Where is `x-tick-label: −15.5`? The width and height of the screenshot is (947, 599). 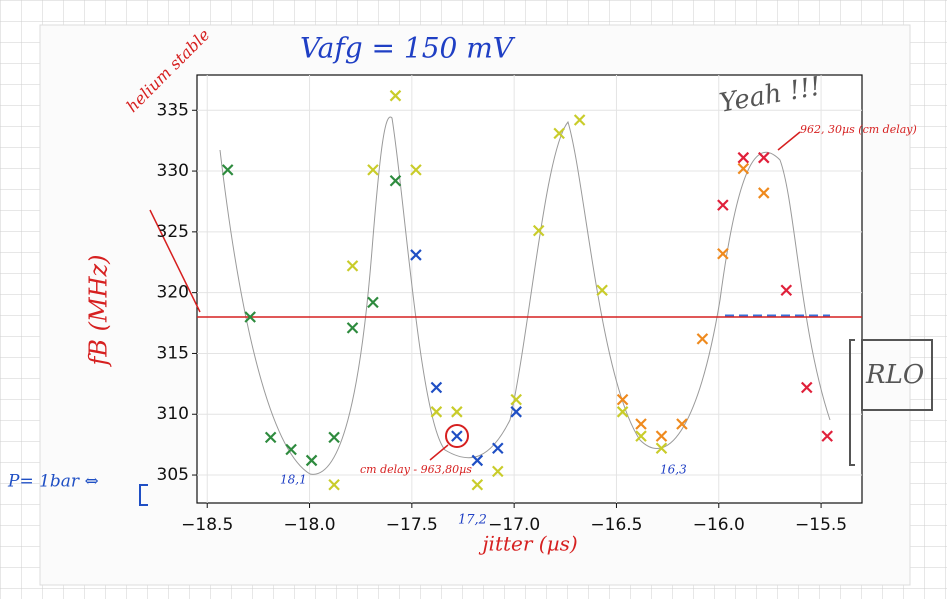 x-tick-label: −15.5 is located at coordinates (821, 525).